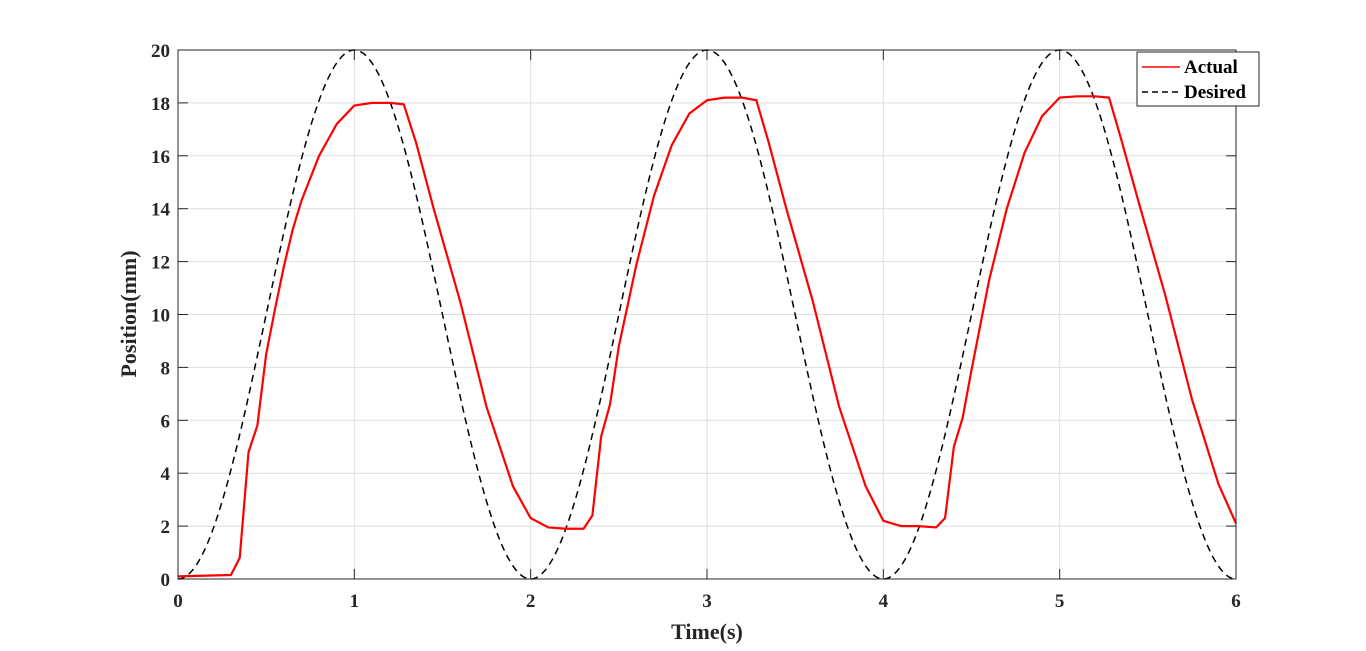 The height and width of the screenshot is (651, 1366). Describe the element at coordinates (707, 631) in the screenshot. I see `x-axis-label: Time(s)` at that location.